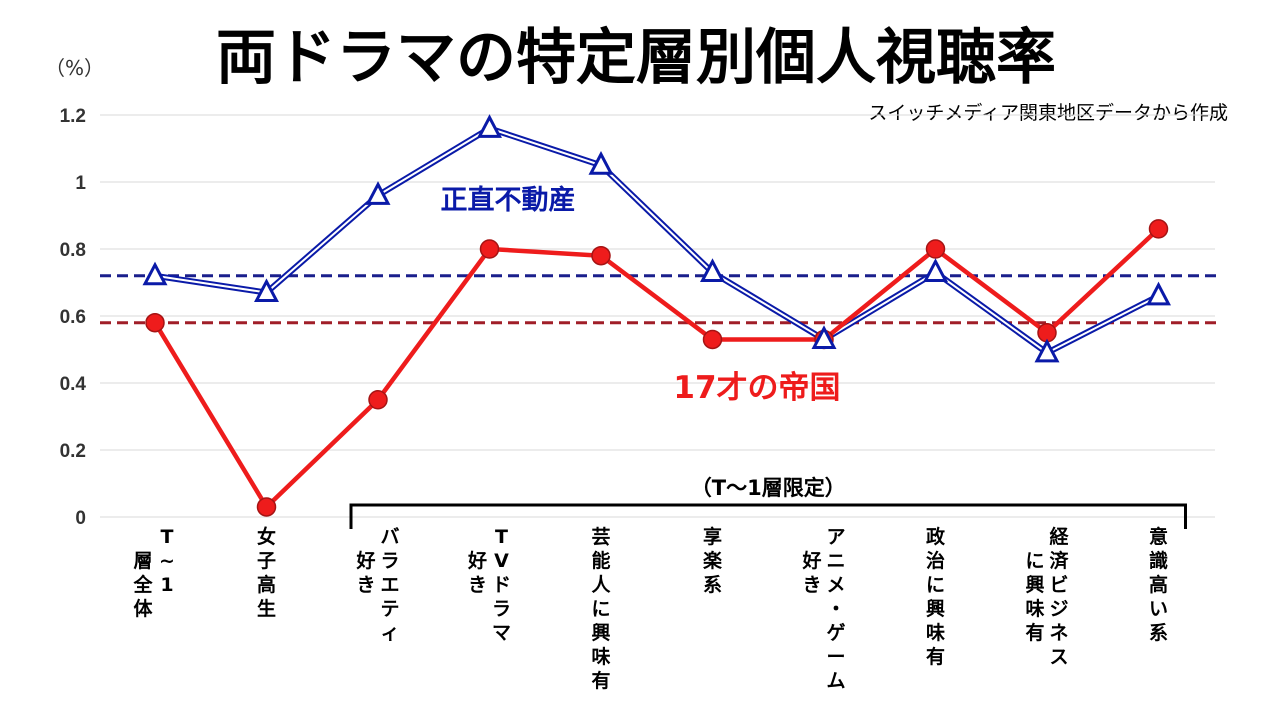 Image resolution: width=1280 pixels, height=720 pixels. What do you see at coordinates (266, 608) in the screenshot?
I see `x-category-char: 生` at bounding box center [266, 608].